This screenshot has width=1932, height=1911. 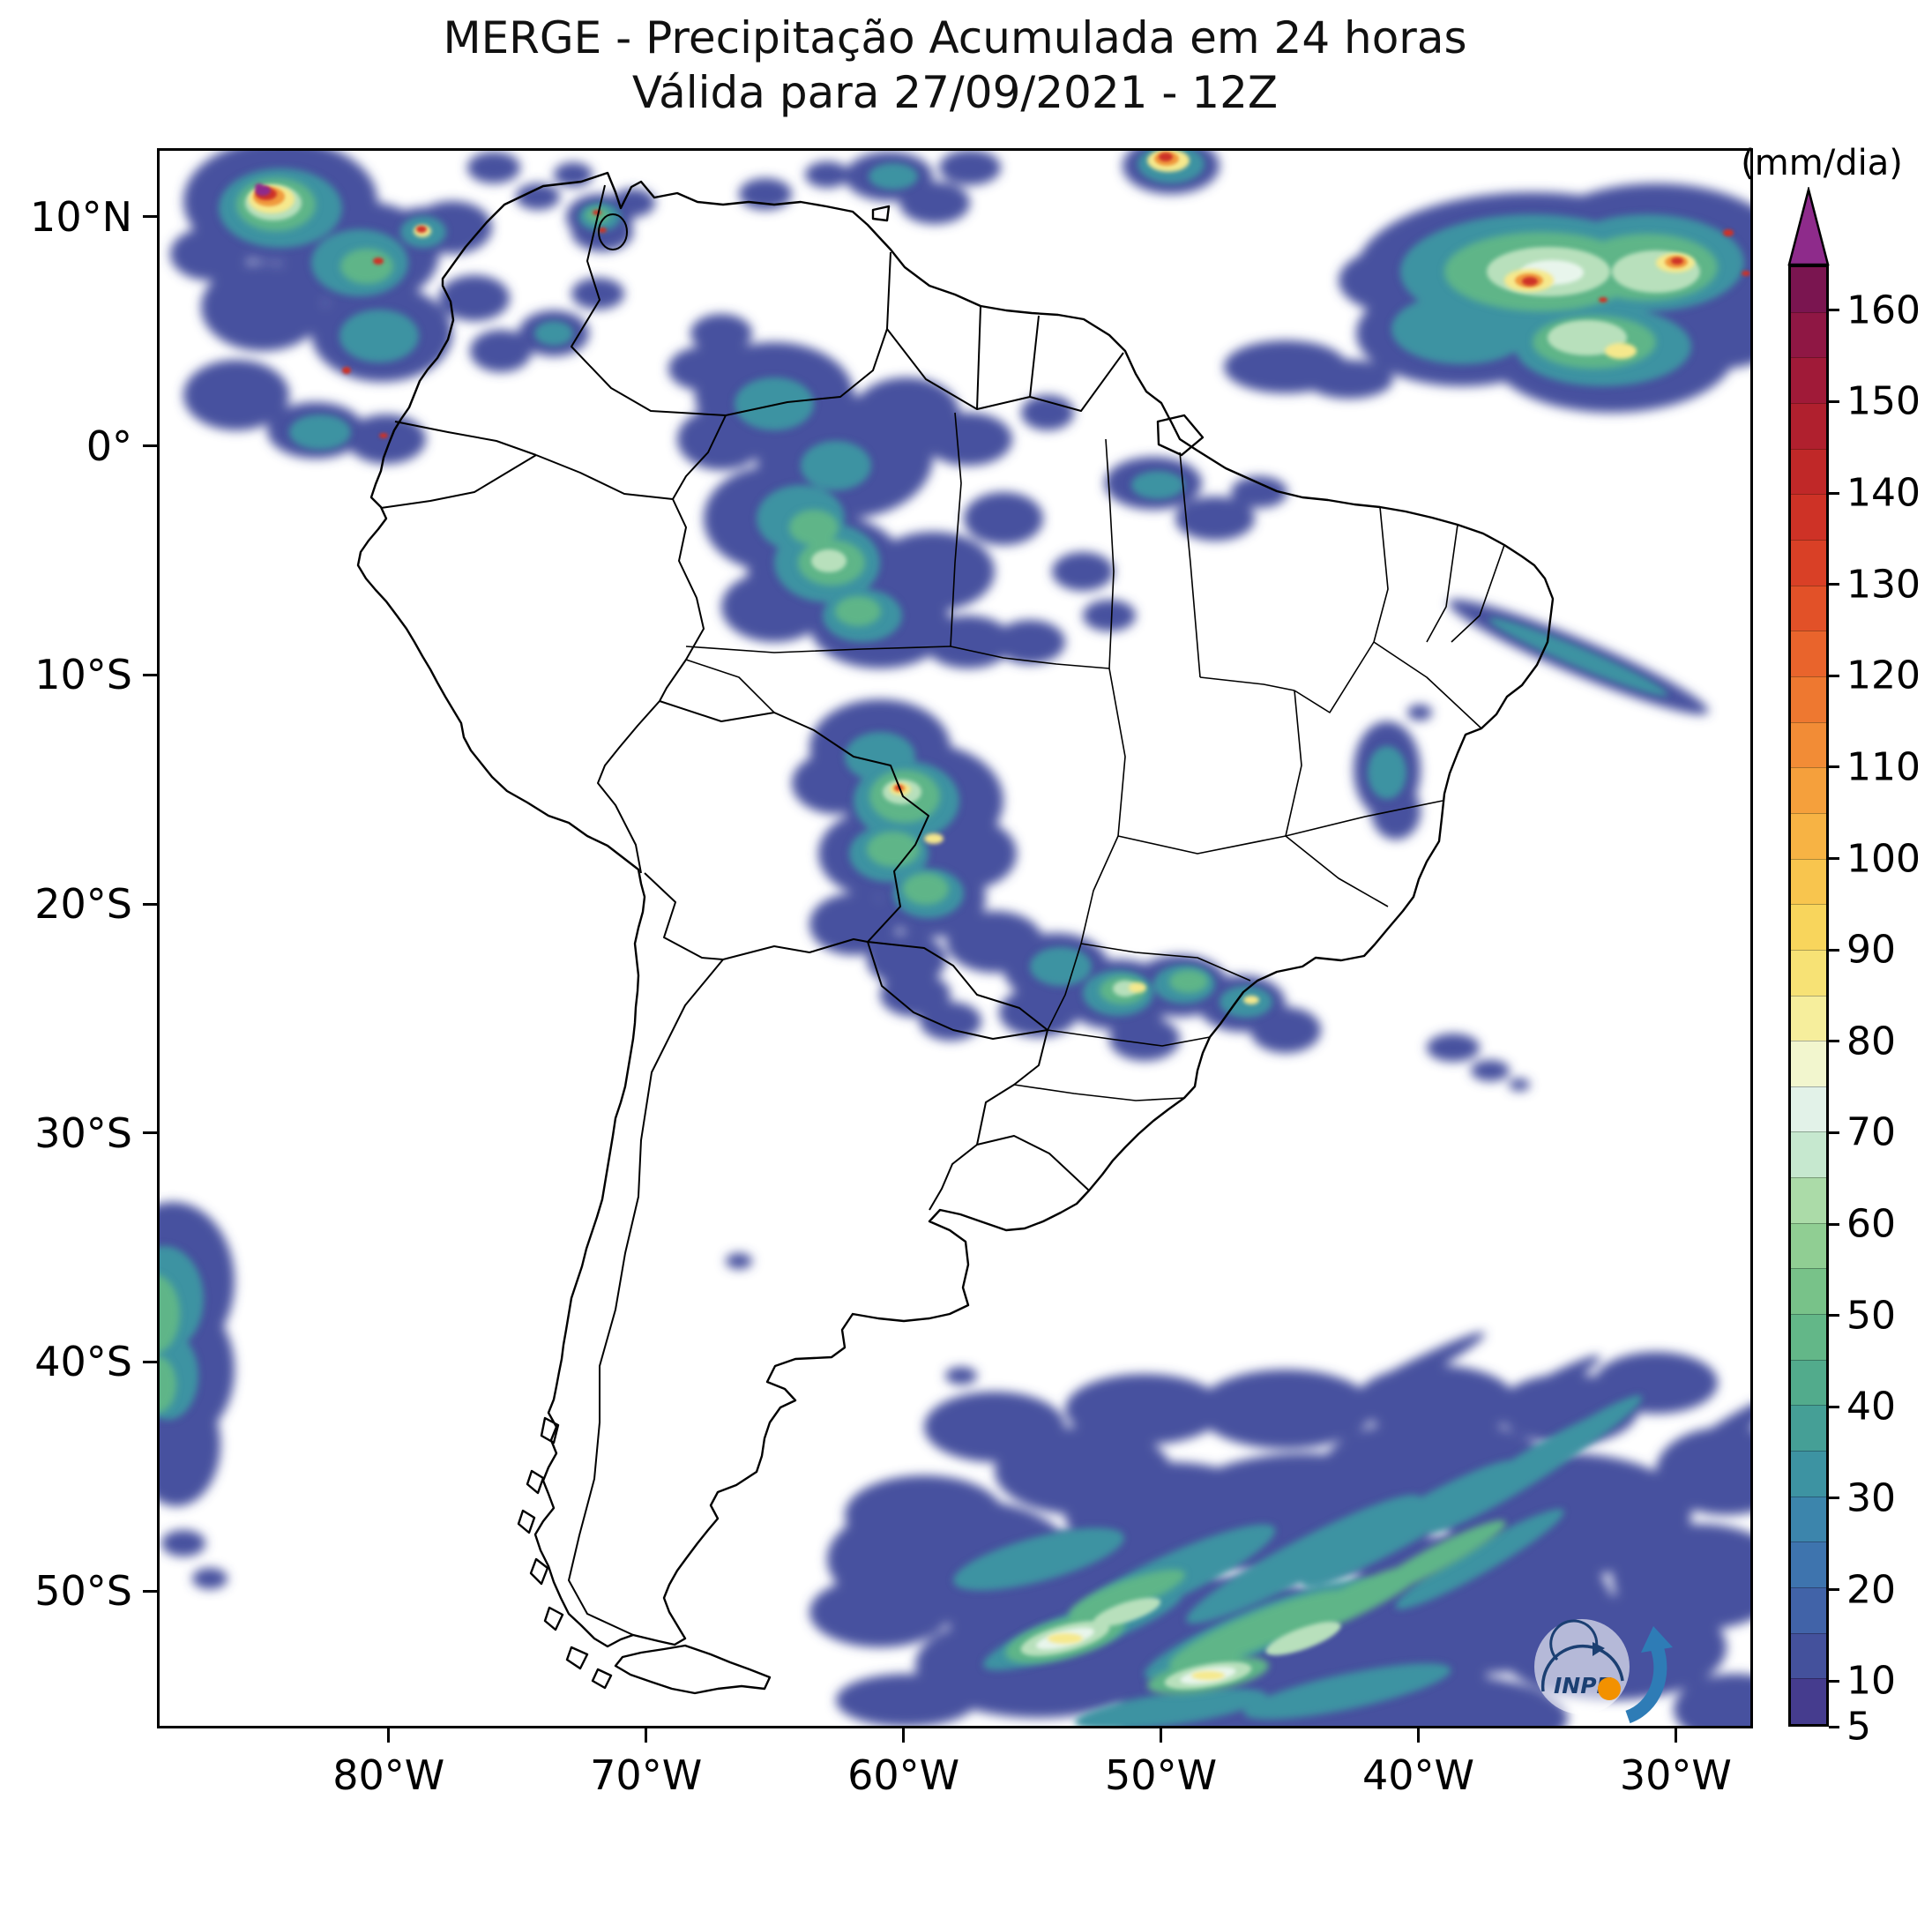 What do you see at coordinates (388, 1775) in the screenshot?
I see `x-axis-tick-label: 80°W` at bounding box center [388, 1775].